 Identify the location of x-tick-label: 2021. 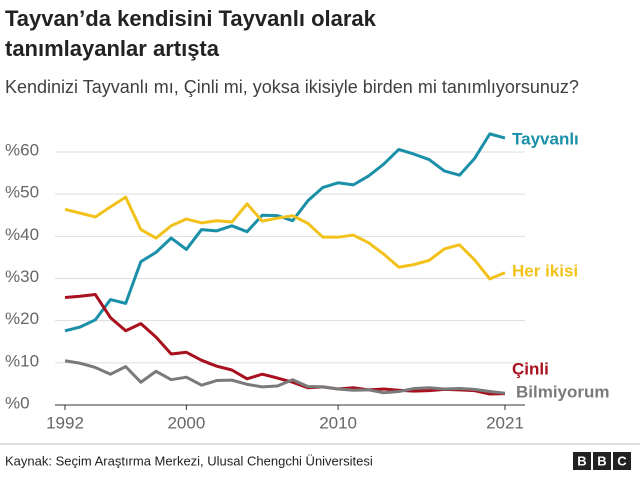
(505, 422).